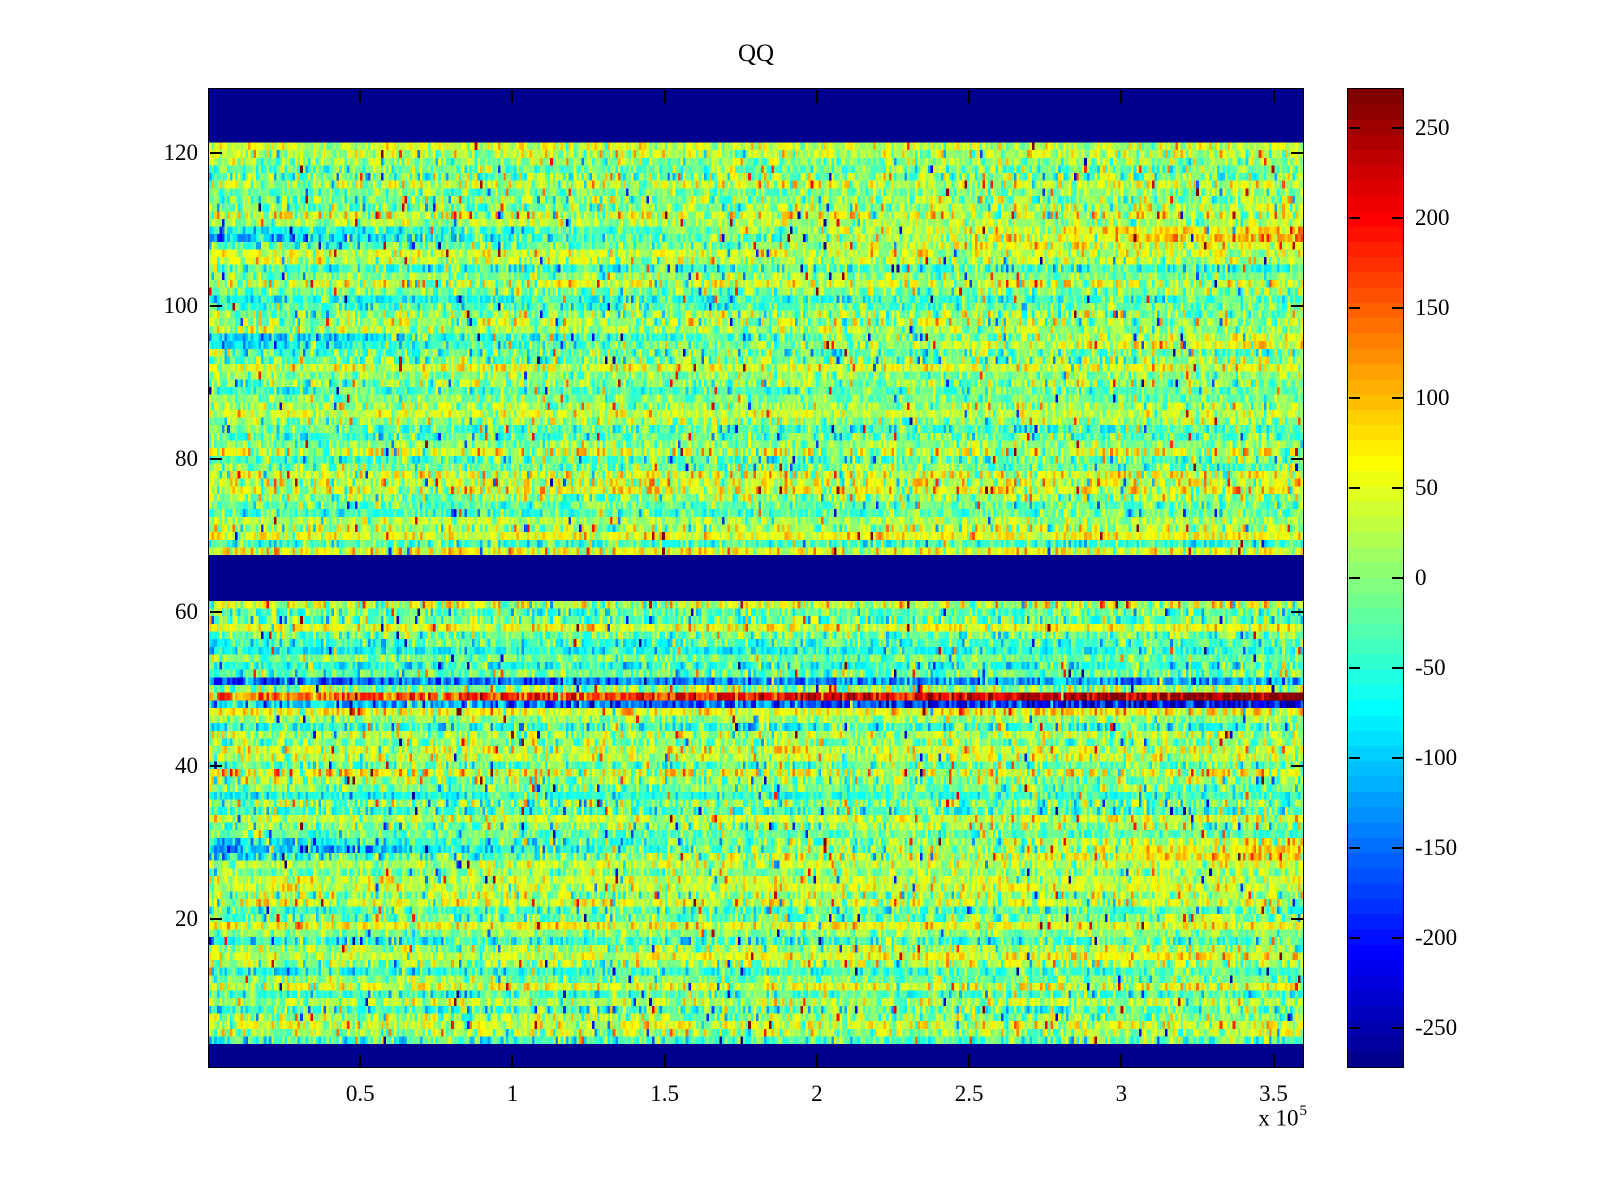 The height and width of the screenshot is (1200, 1600). I want to click on chart-title: QQ, so click(756, 53).